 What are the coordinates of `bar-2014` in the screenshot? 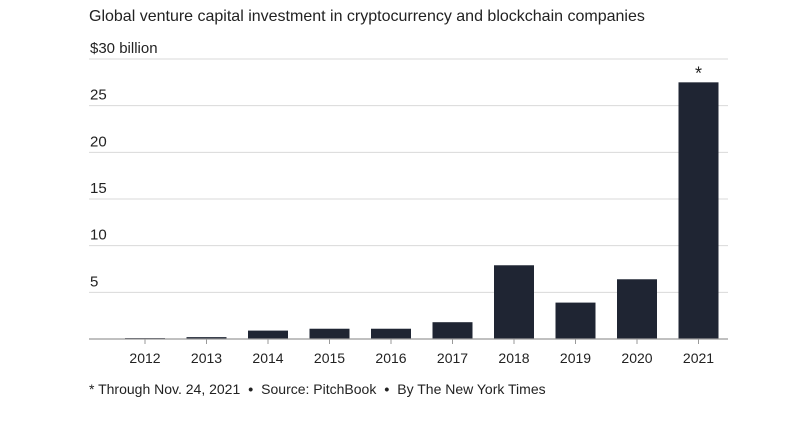 It's located at (268, 334).